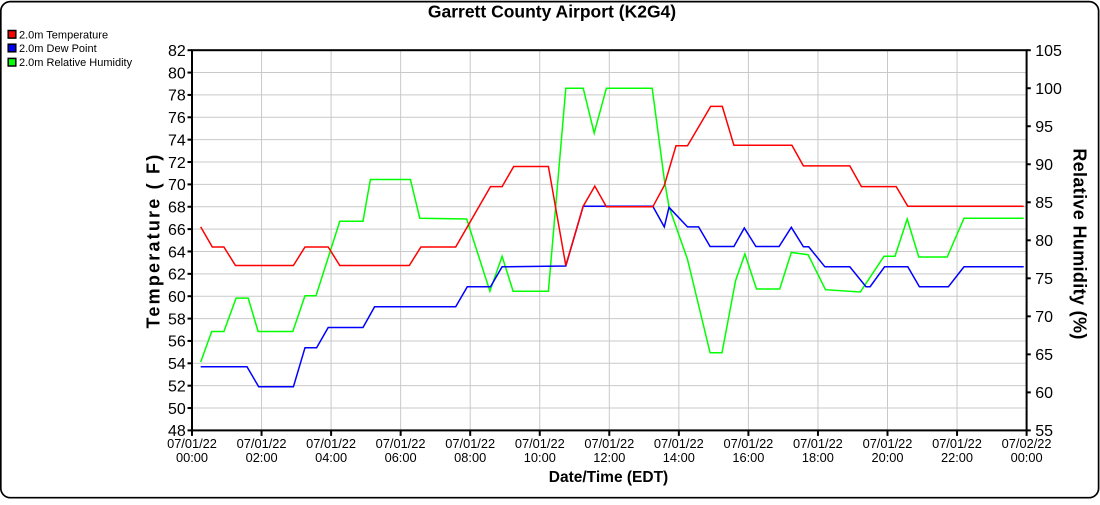  Describe the element at coordinates (1048, 51) in the screenshot. I see `svg-text: 105` at that location.